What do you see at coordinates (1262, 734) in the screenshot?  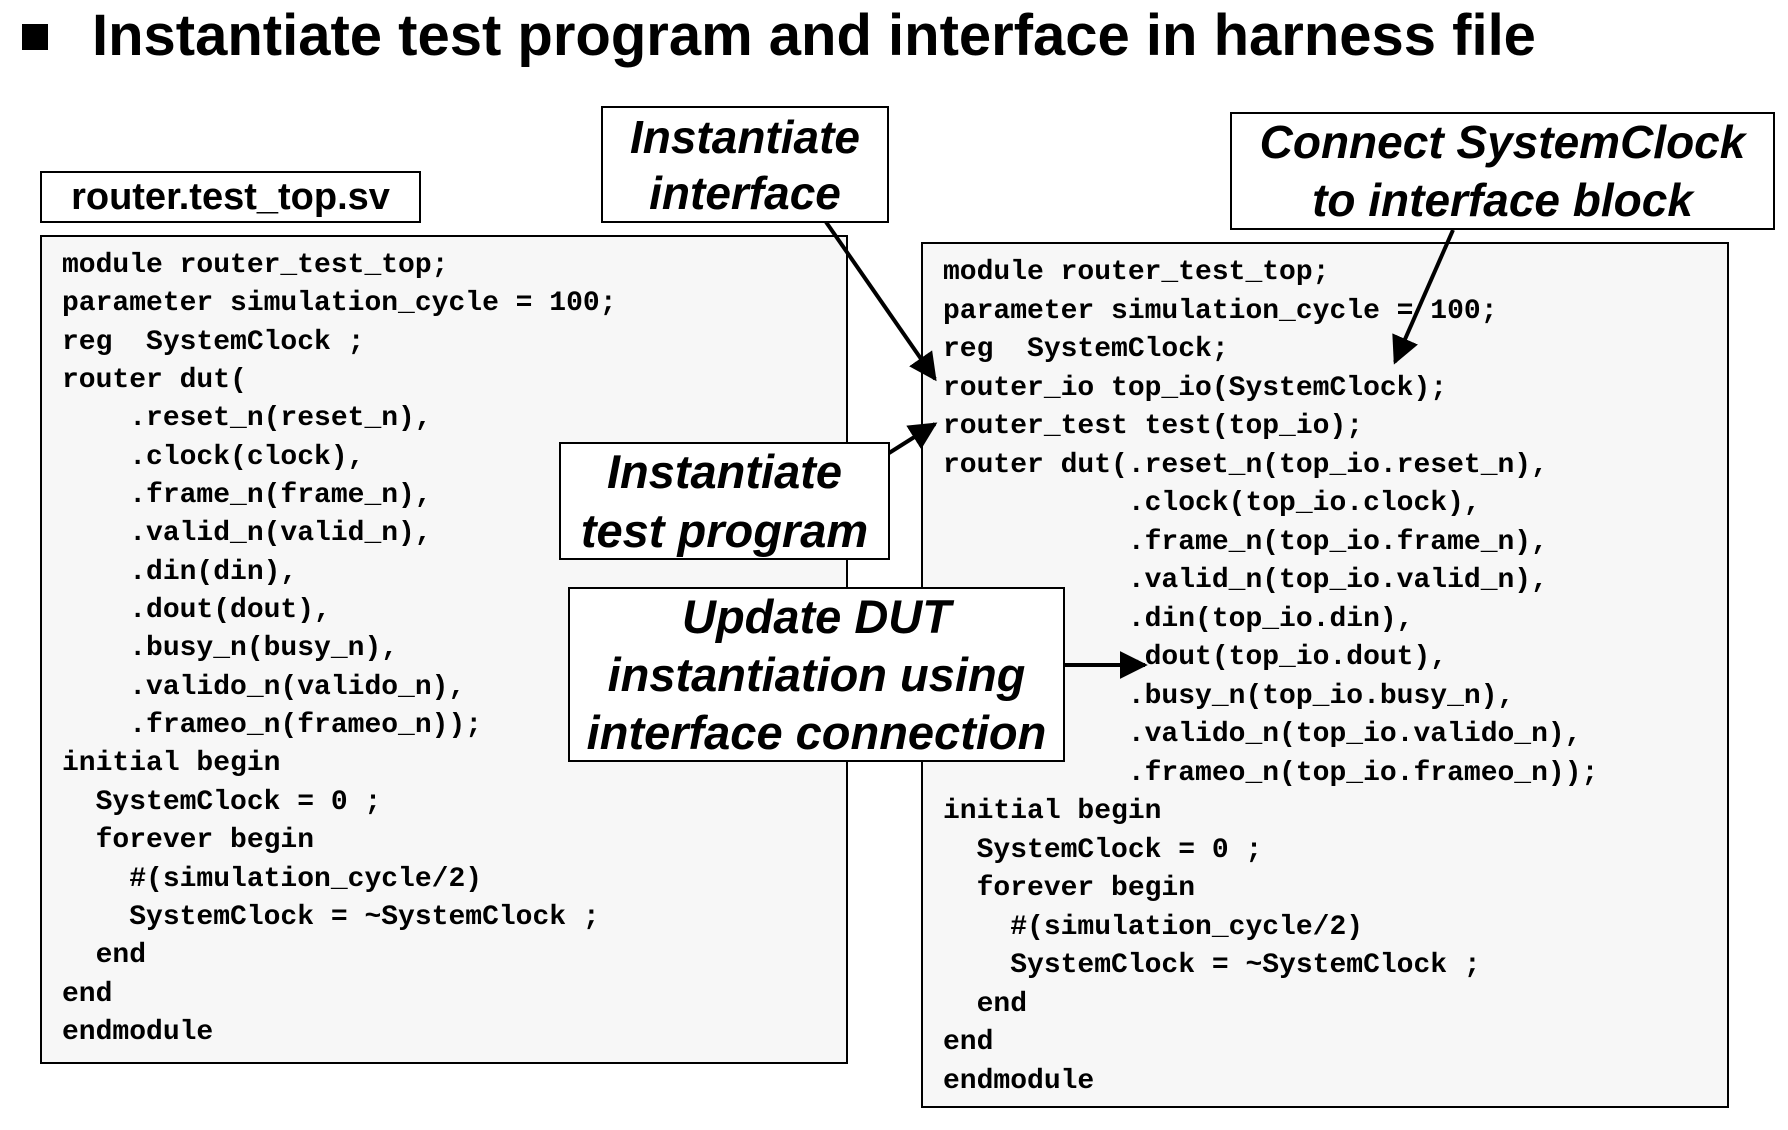 I see `code-line: .valido_n(top_io.valido_n),` at bounding box center [1262, 734].